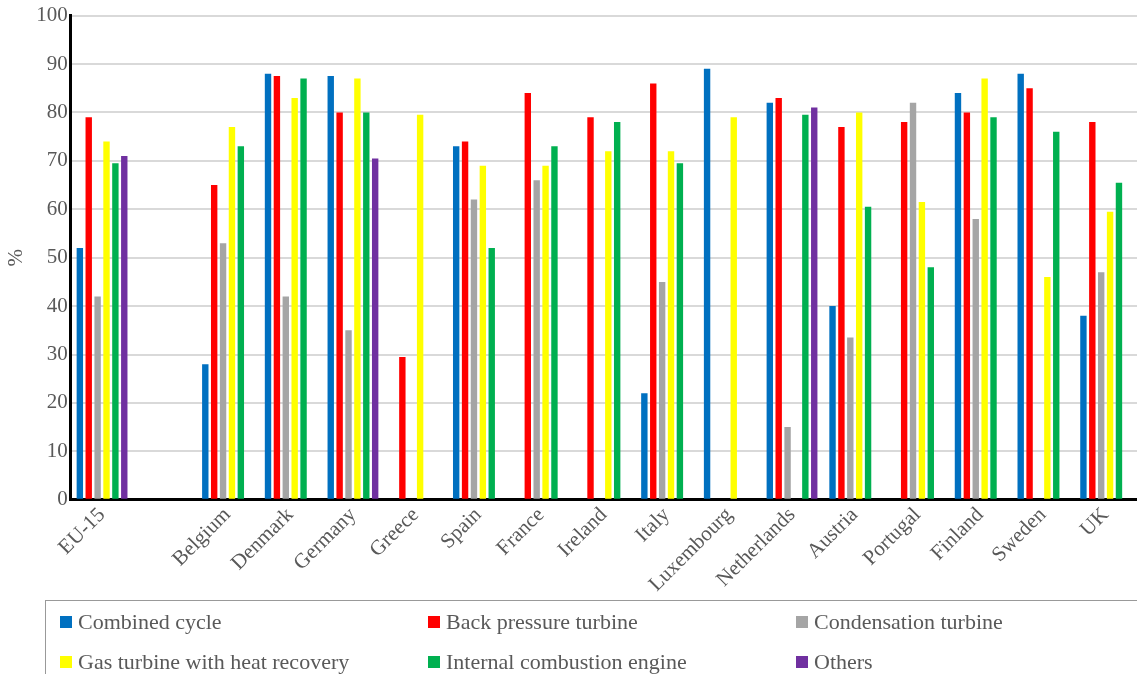 This screenshot has height=674, width=1137. Describe the element at coordinates (57, 449) in the screenshot. I see `y-tick-label: 10` at that location.